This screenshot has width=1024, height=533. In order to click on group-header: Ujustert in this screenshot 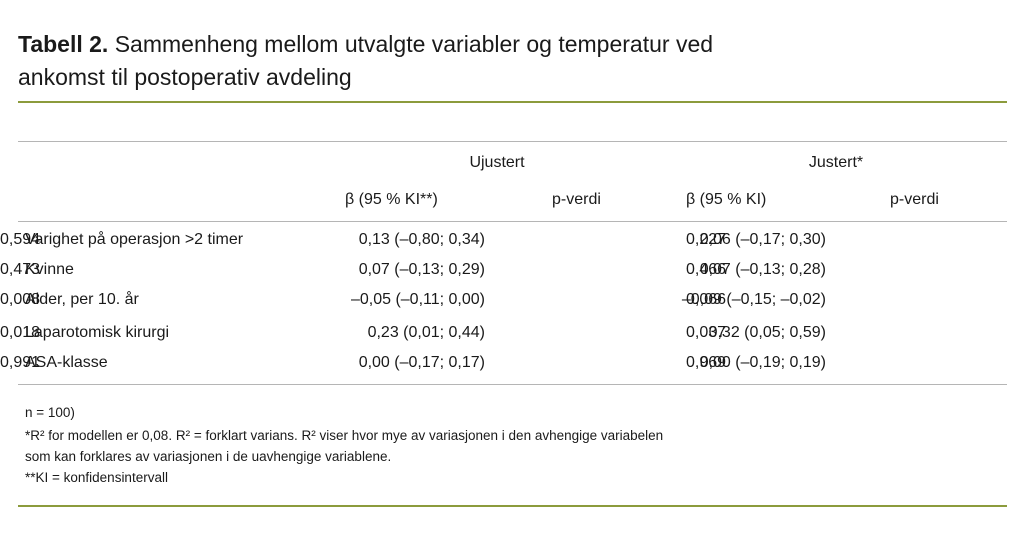, I will do `click(497, 162)`.